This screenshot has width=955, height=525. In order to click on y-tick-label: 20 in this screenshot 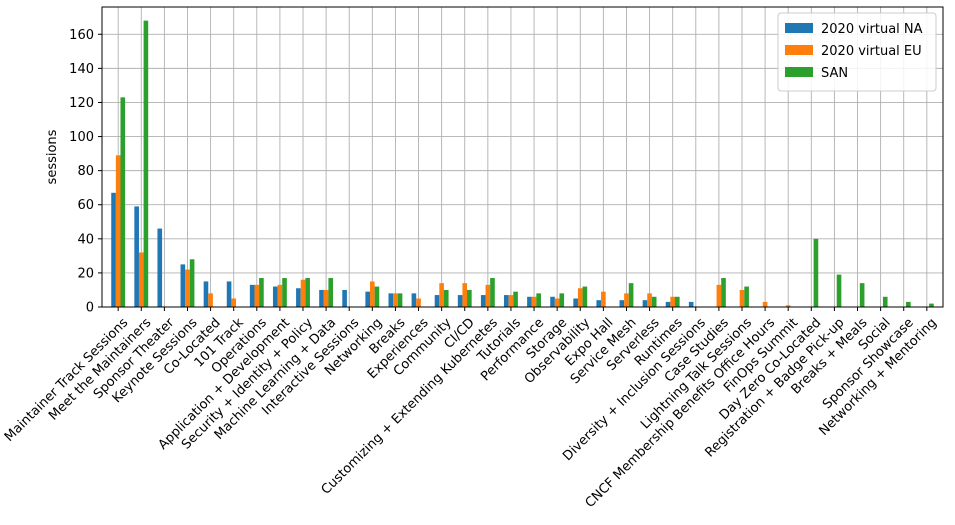, I will do `click(85, 273)`.